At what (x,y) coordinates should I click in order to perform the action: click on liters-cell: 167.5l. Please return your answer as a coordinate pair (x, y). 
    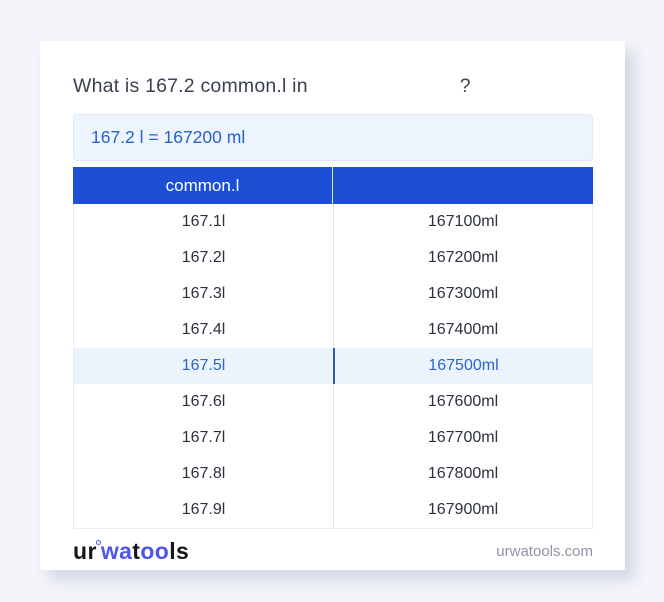
    Looking at the image, I should click on (203, 365).